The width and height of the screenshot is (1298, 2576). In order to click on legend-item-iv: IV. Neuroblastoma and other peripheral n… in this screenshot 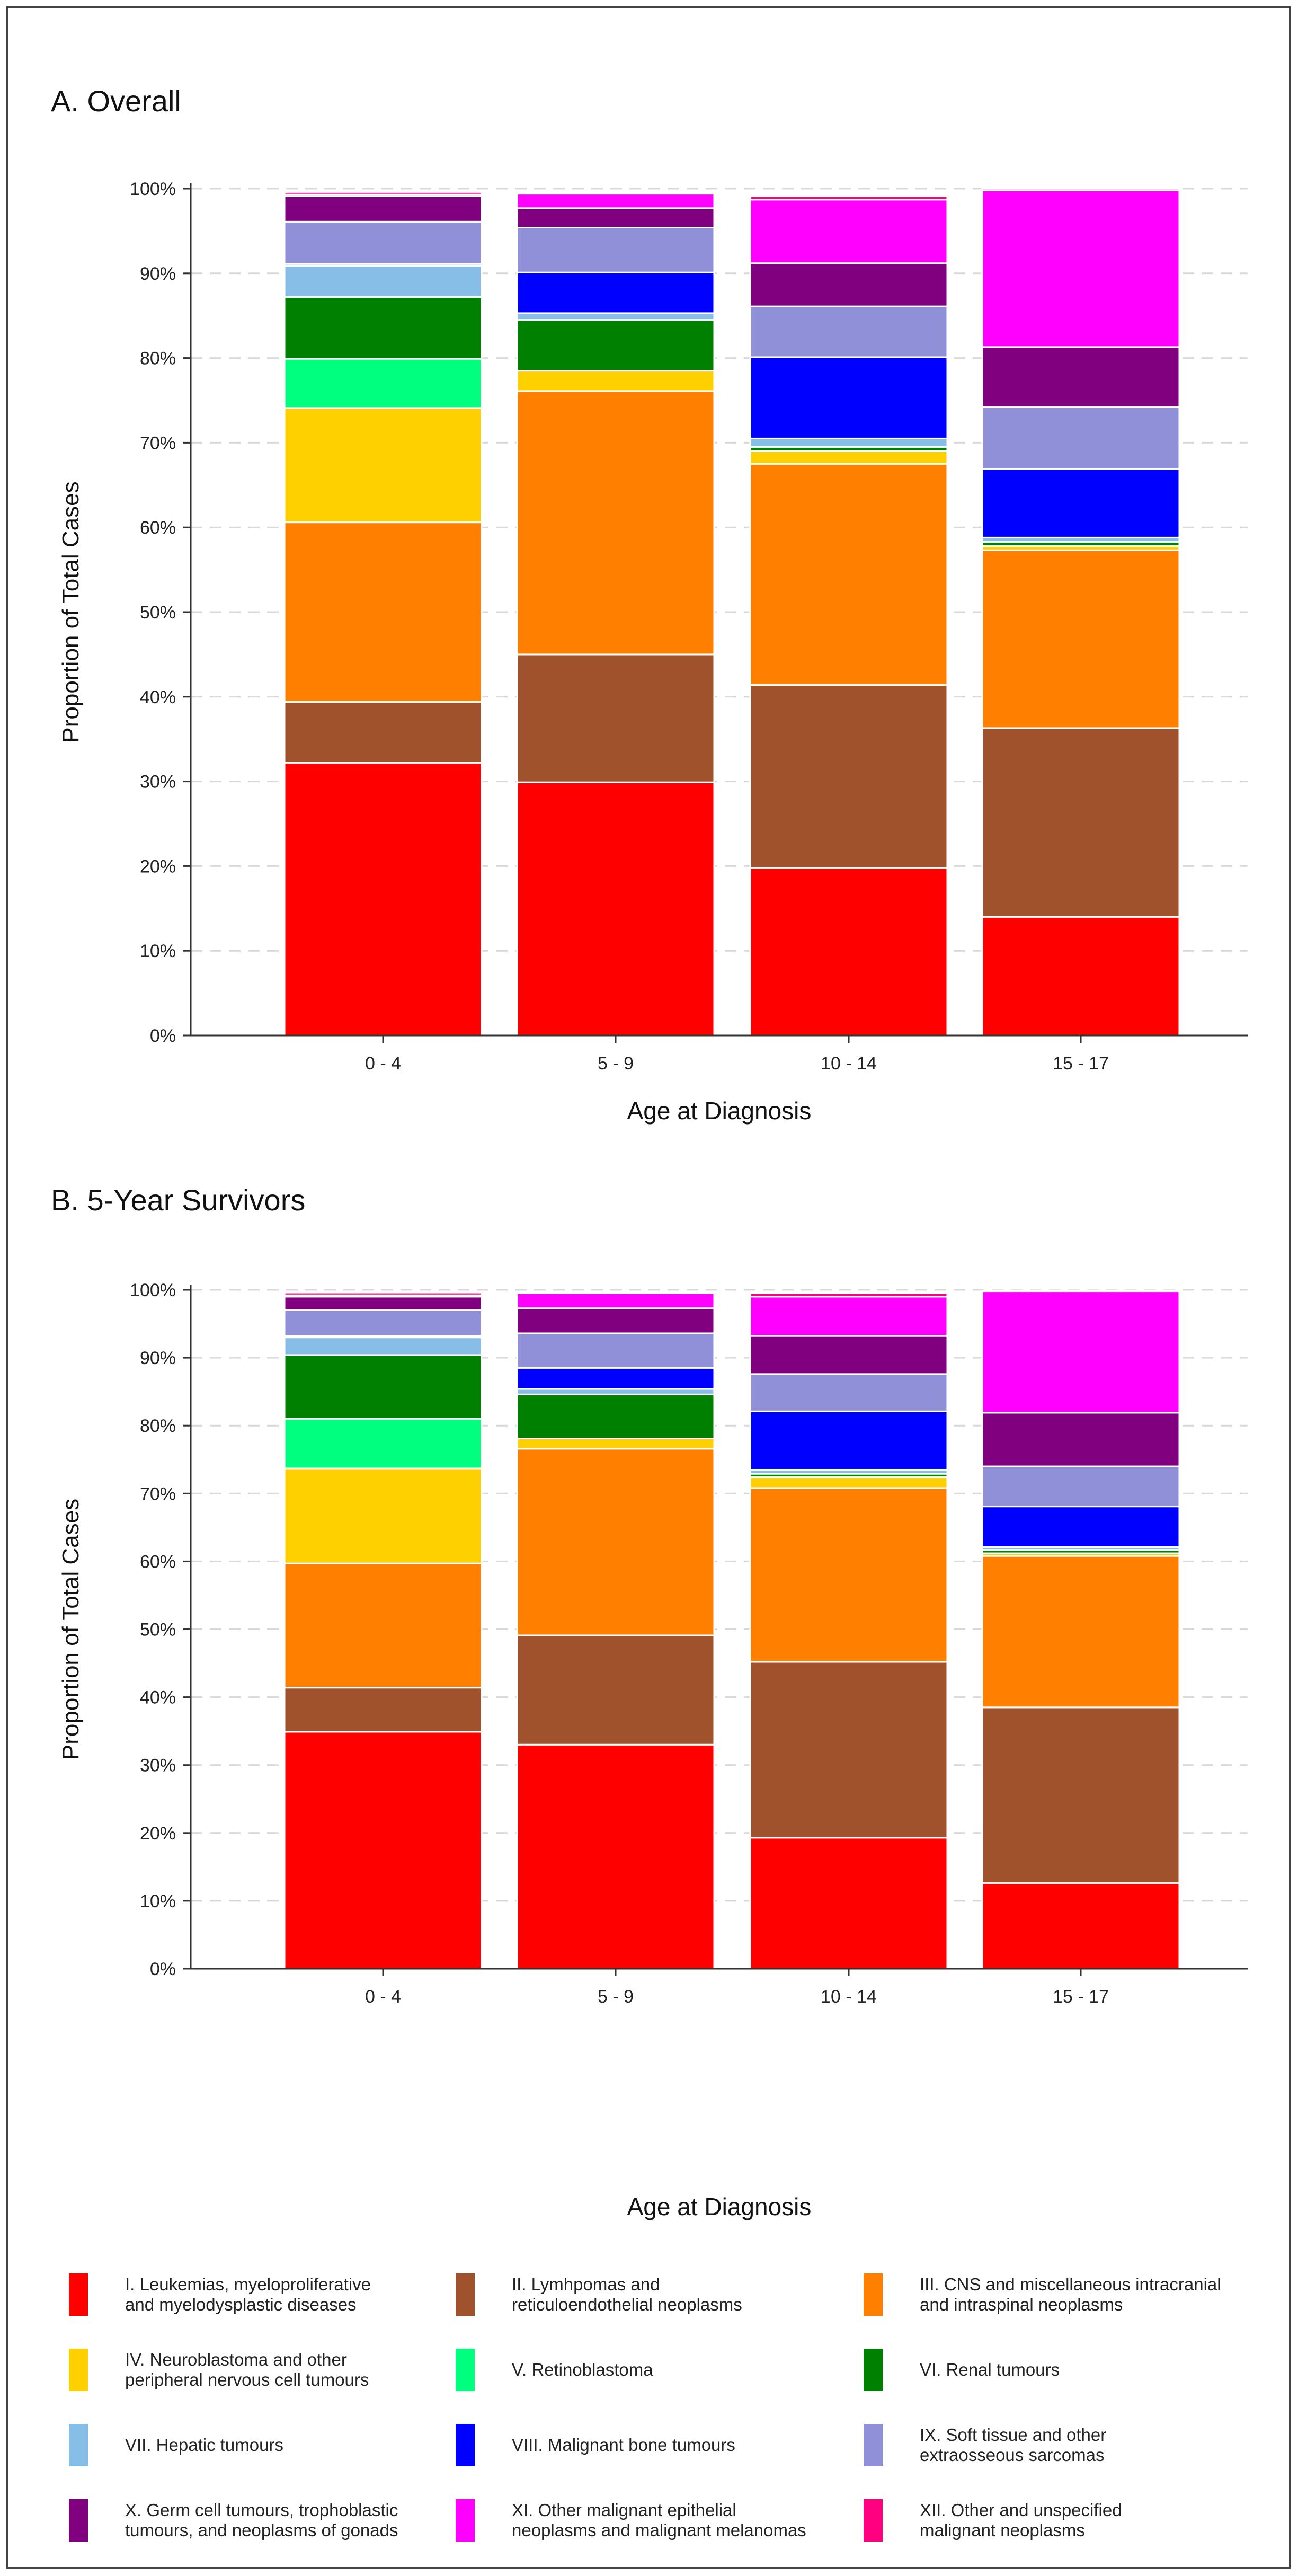, I will do `click(262, 2369)`.